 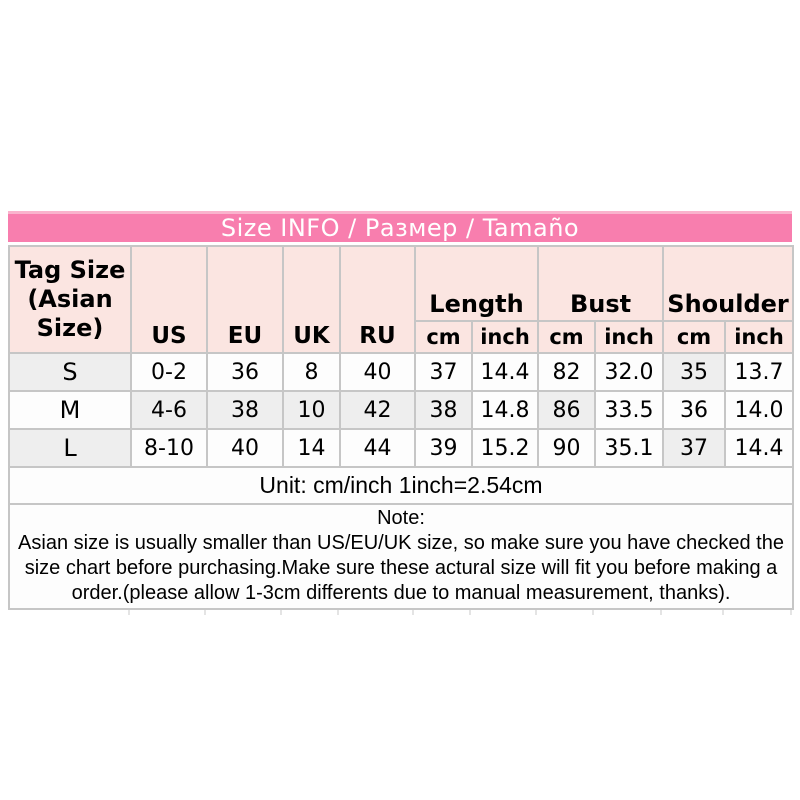 I want to click on cell-length-cm: 37, so click(x=443, y=372).